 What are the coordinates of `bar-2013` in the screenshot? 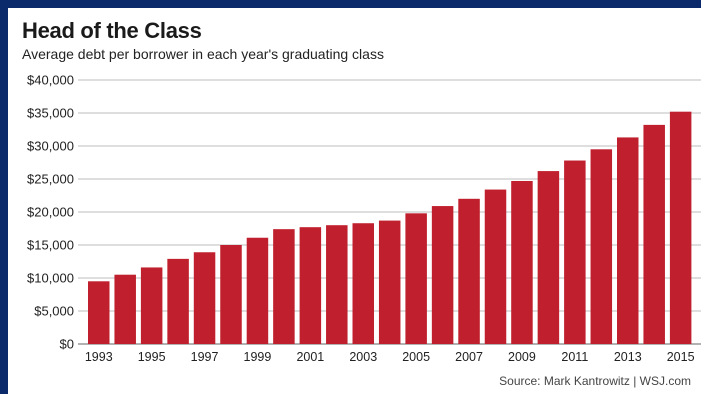 It's located at (628, 240).